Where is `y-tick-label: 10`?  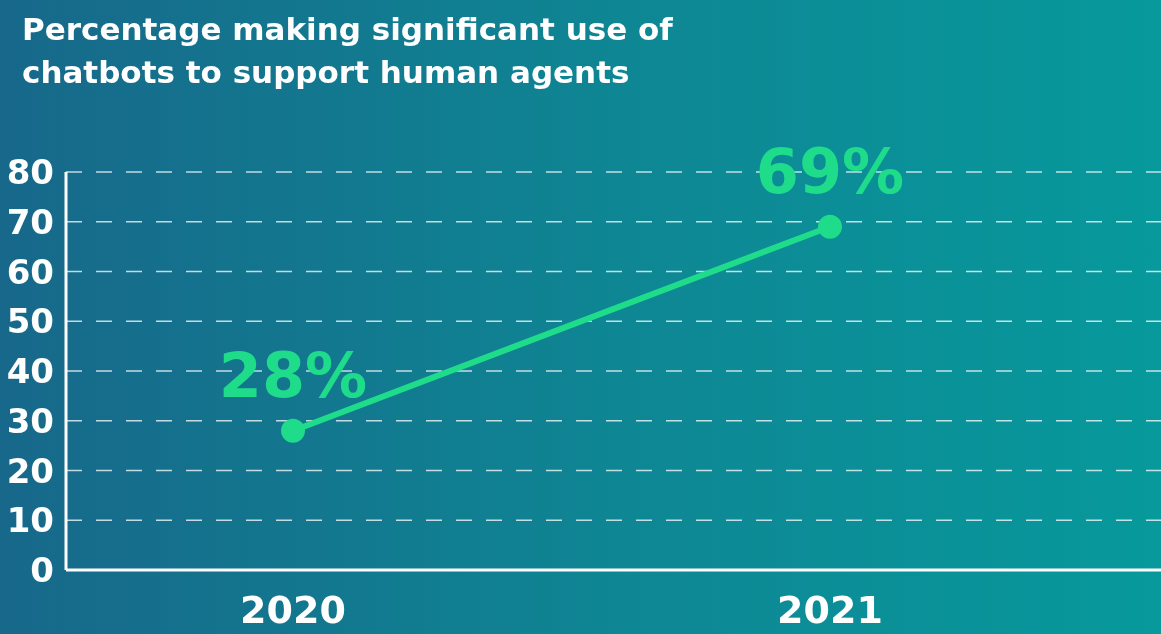
y-tick-label: 10 is located at coordinates (30, 520).